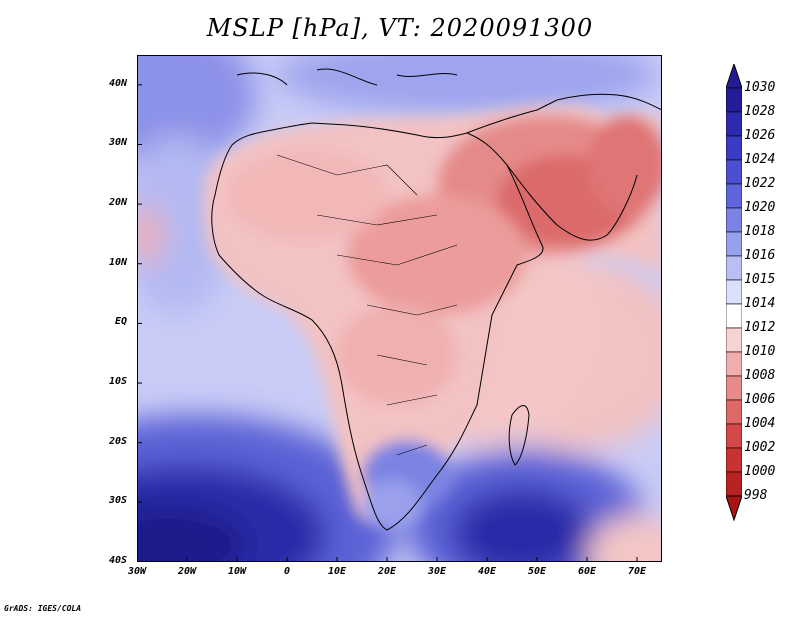 This screenshot has width=800, height=618. What do you see at coordinates (760, 183) in the screenshot?
I see `colorbar-label: 1022` at bounding box center [760, 183].